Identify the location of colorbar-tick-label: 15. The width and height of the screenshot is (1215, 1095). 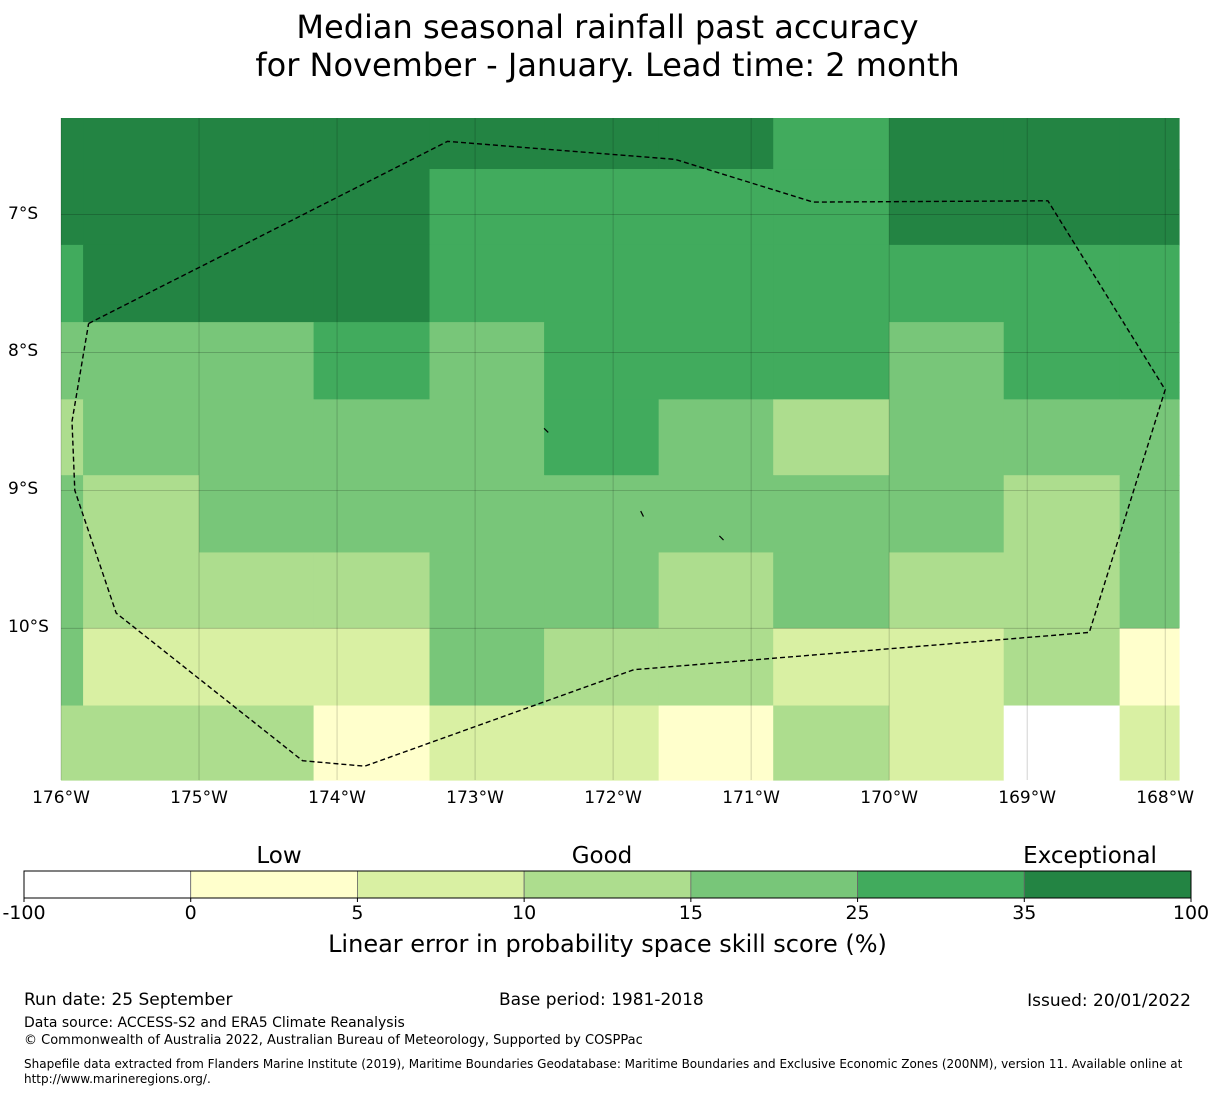
(690, 913).